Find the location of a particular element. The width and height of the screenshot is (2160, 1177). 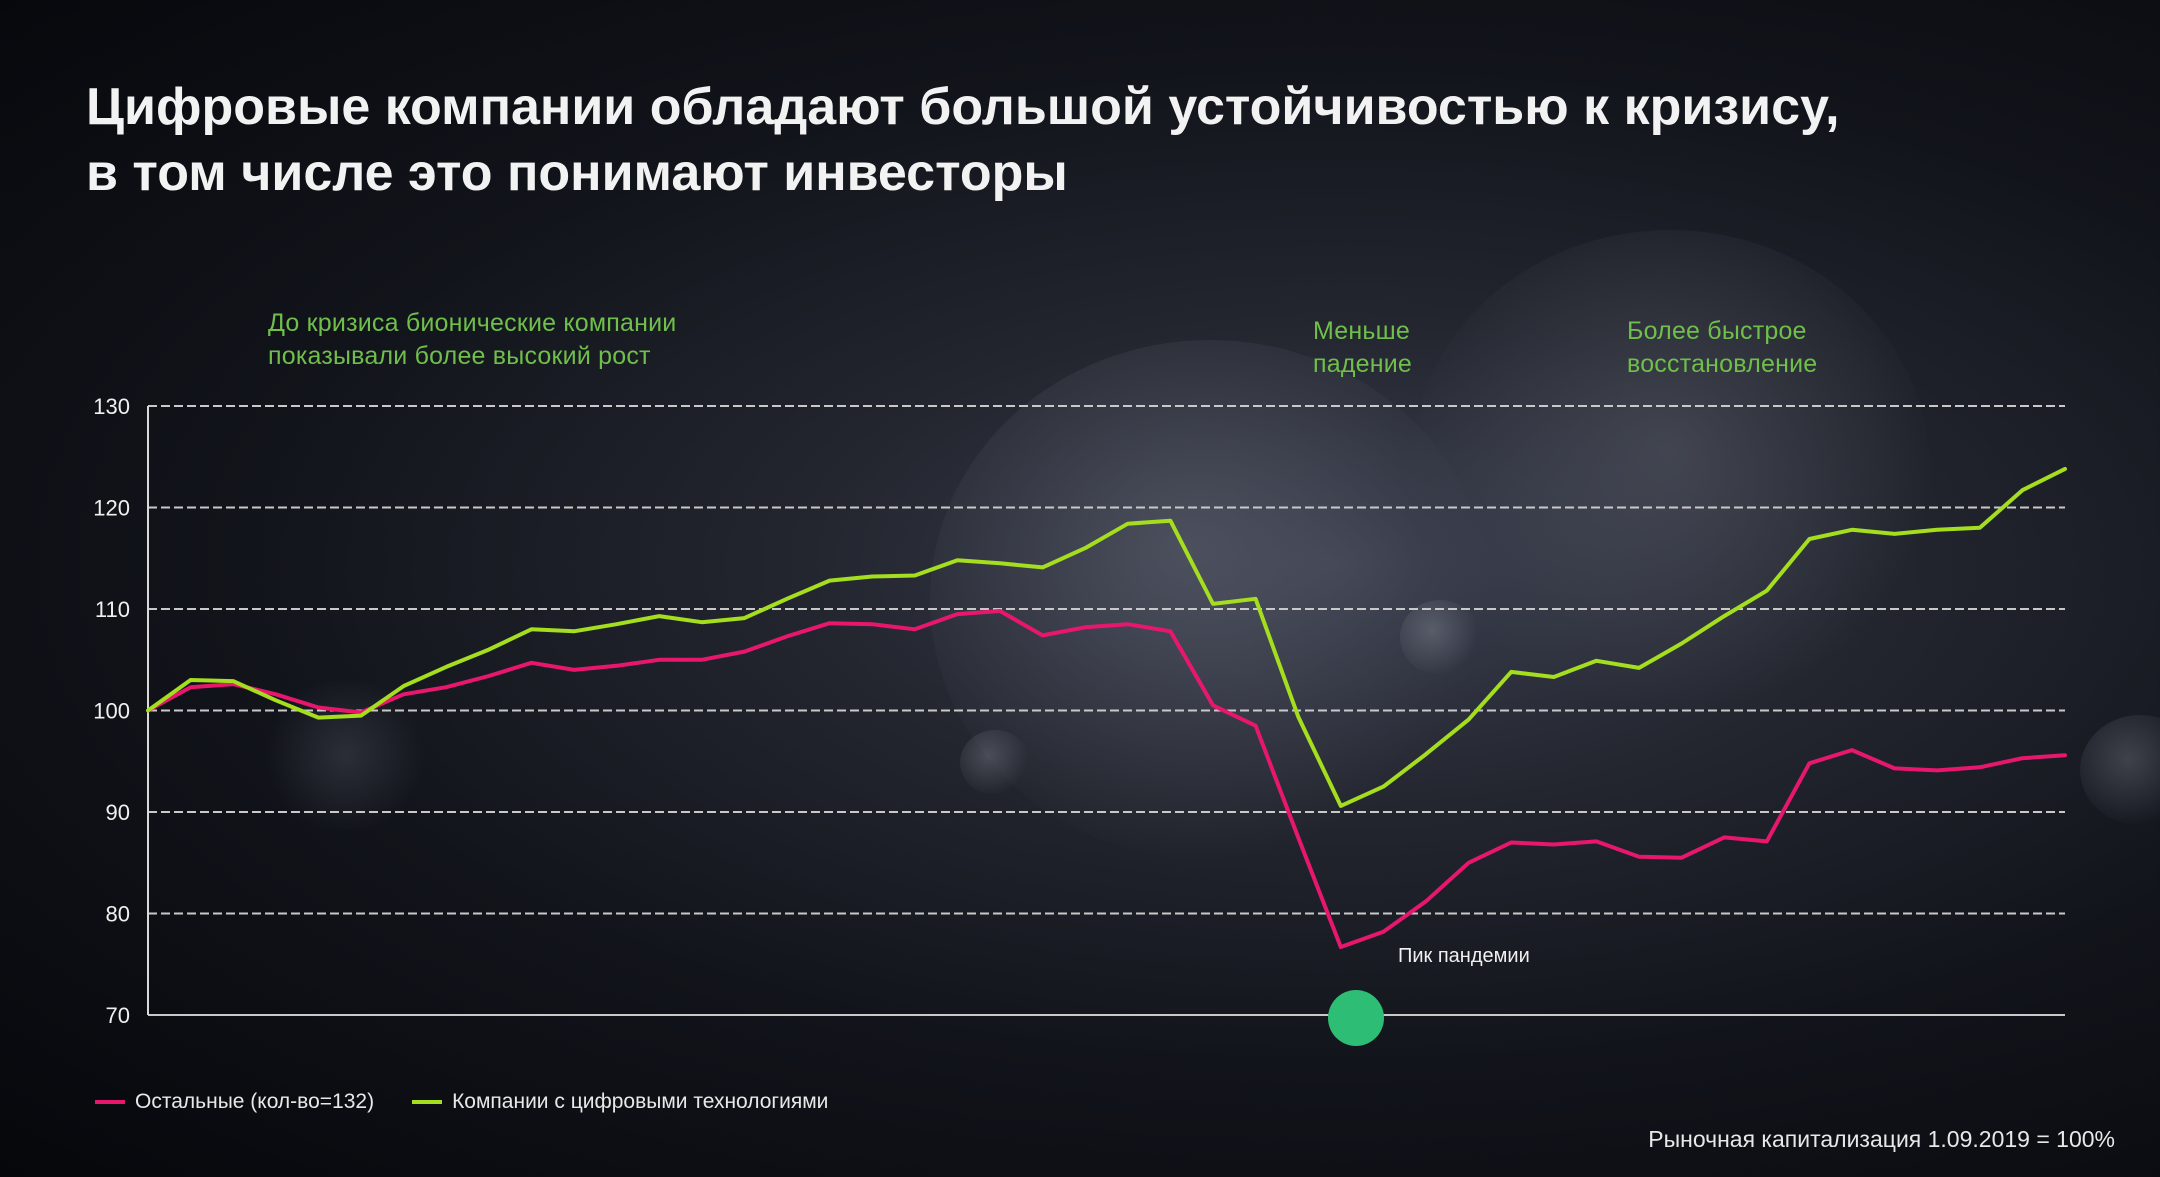

annotation-pre-crisis-line-2: показывали более высокий рост is located at coordinates (459, 356).